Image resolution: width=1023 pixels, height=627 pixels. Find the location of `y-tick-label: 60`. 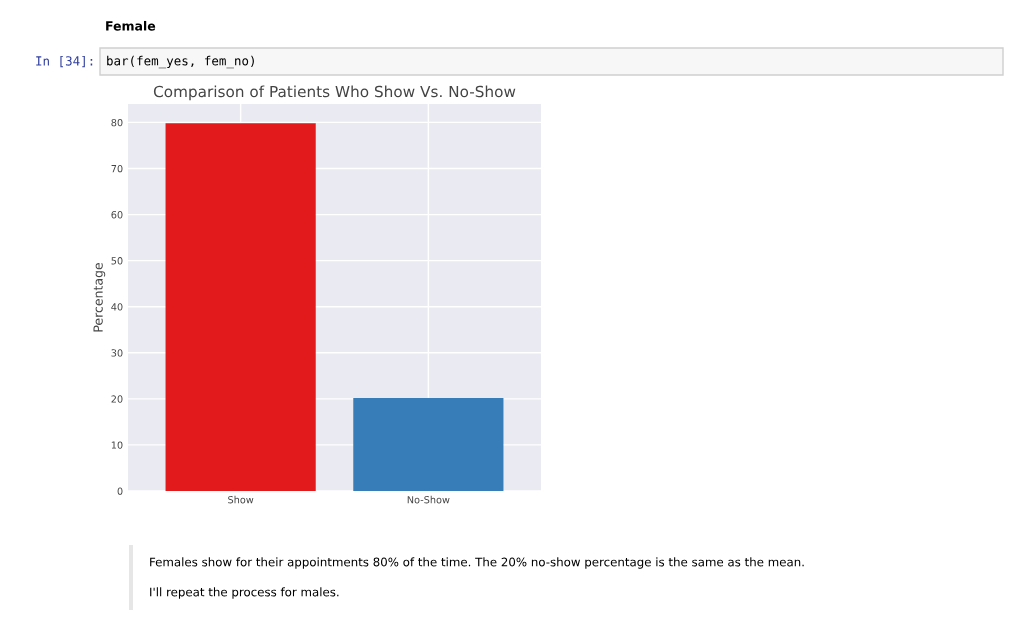

y-tick-label: 60 is located at coordinates (117, 215).